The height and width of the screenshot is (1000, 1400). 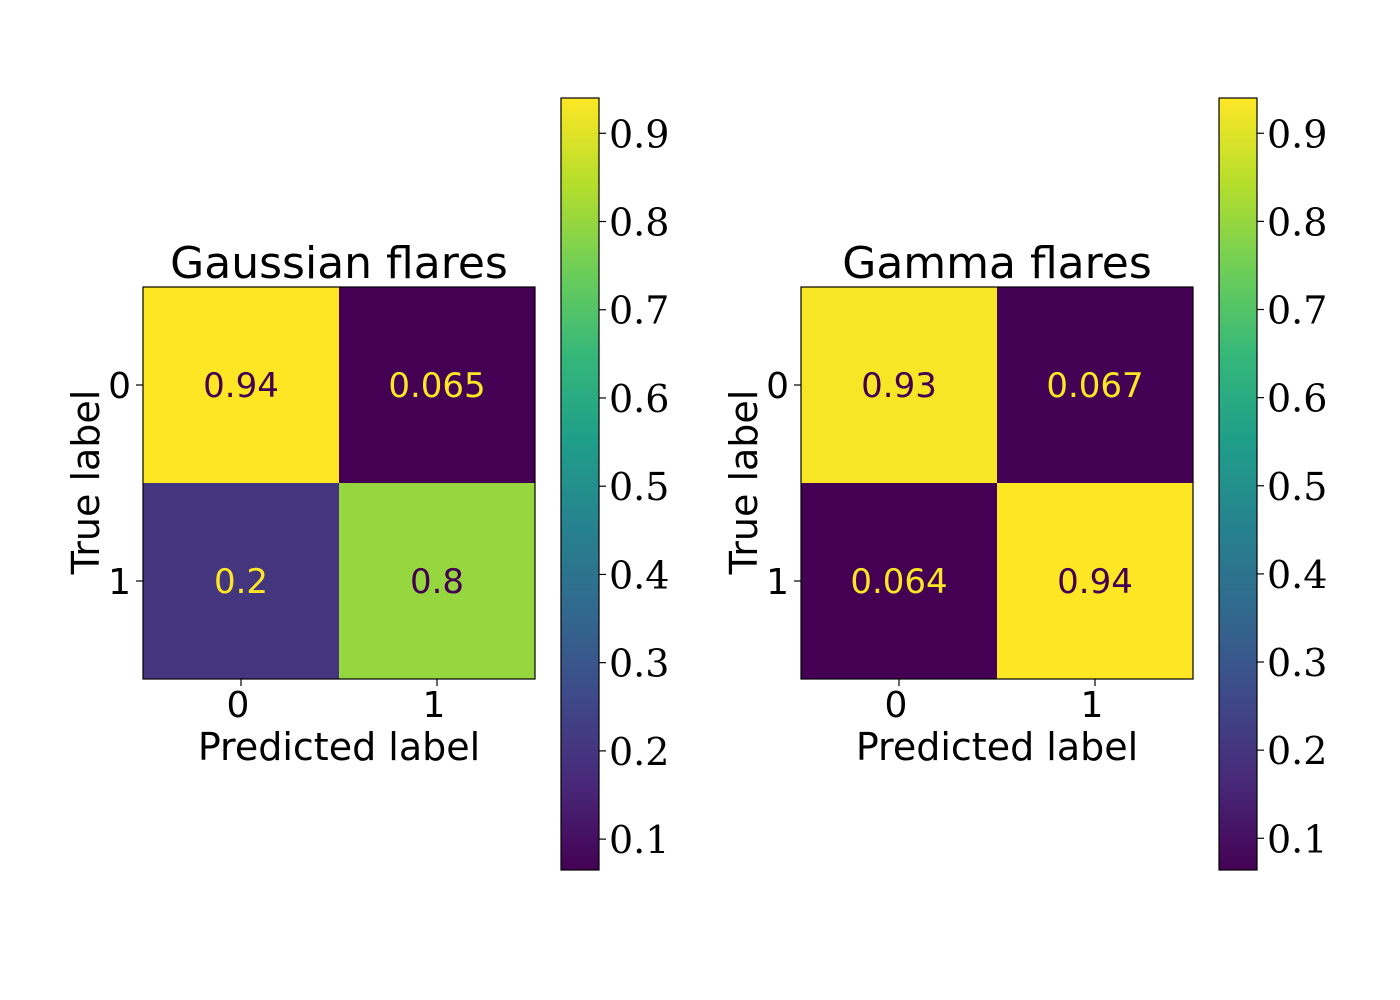 I want to click on cell-value-label: 0.93, so click(x=899, y=386).